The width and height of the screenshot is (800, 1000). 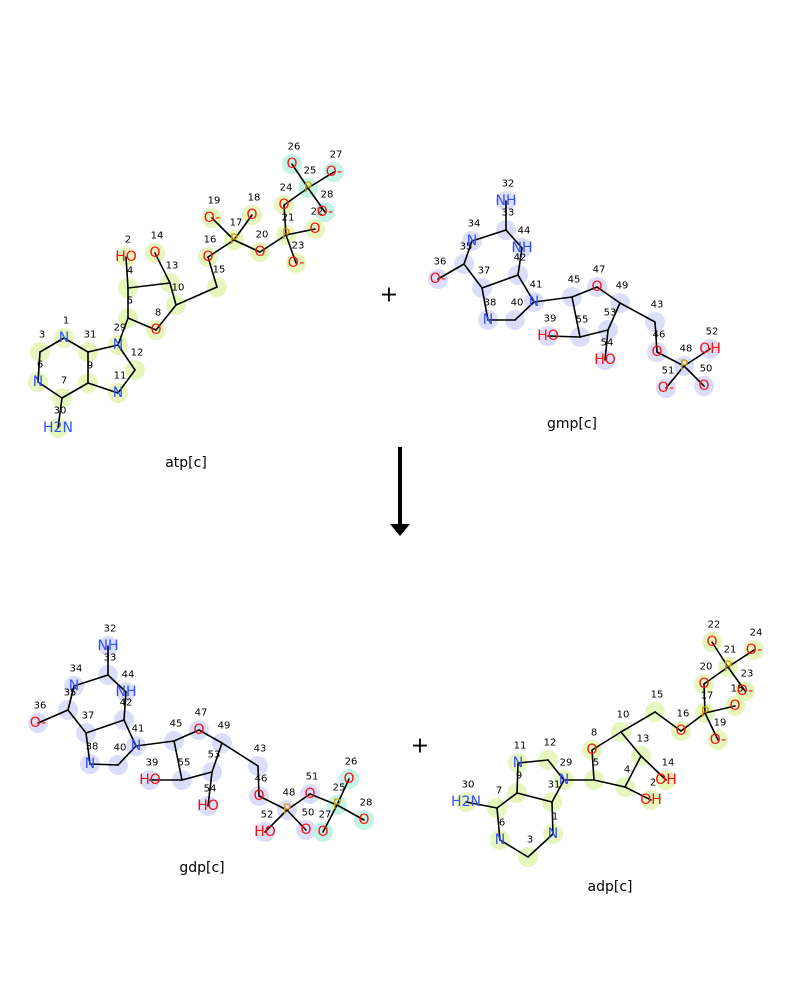 I want to click on arrow-head, so click(x=400, y=530).